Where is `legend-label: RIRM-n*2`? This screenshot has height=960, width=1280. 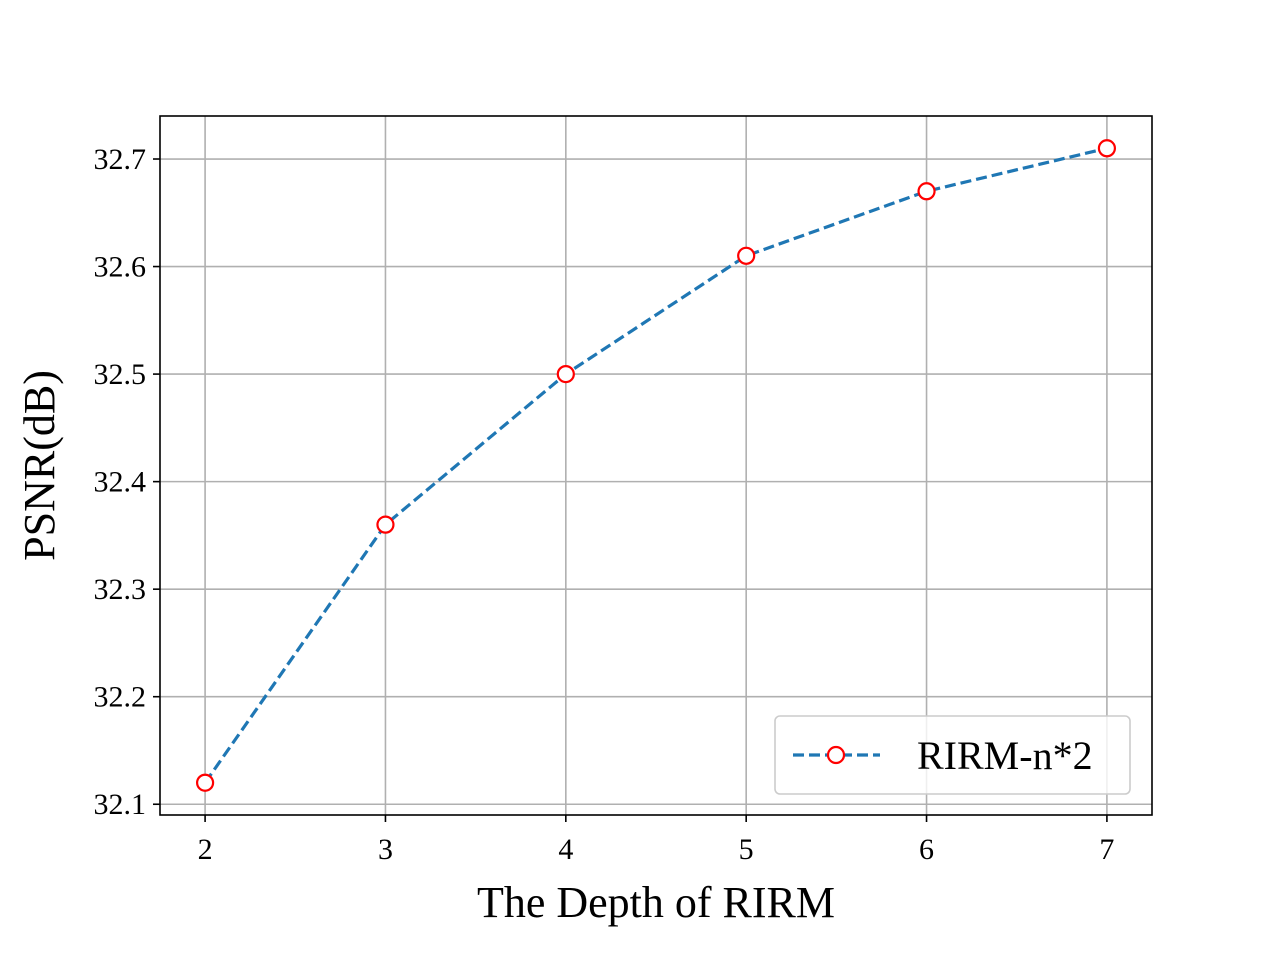
legend-label: RIRM-n*2 is located at coordinates (1005, 755).